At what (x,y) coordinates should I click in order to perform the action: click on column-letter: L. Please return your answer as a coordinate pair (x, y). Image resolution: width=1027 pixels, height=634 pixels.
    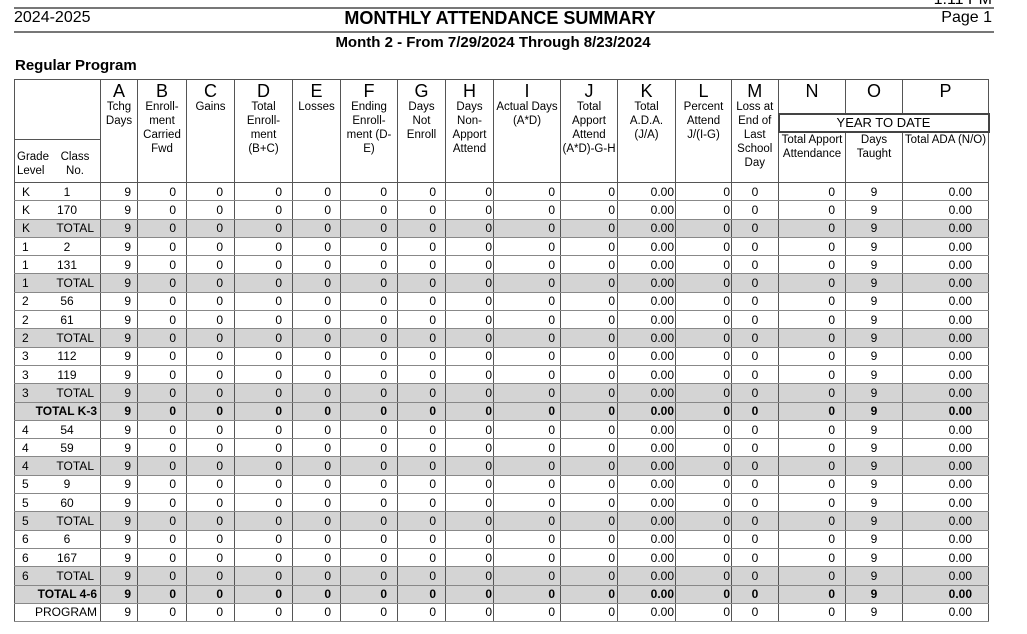
    Looking at the image, I should click on (703, 91).